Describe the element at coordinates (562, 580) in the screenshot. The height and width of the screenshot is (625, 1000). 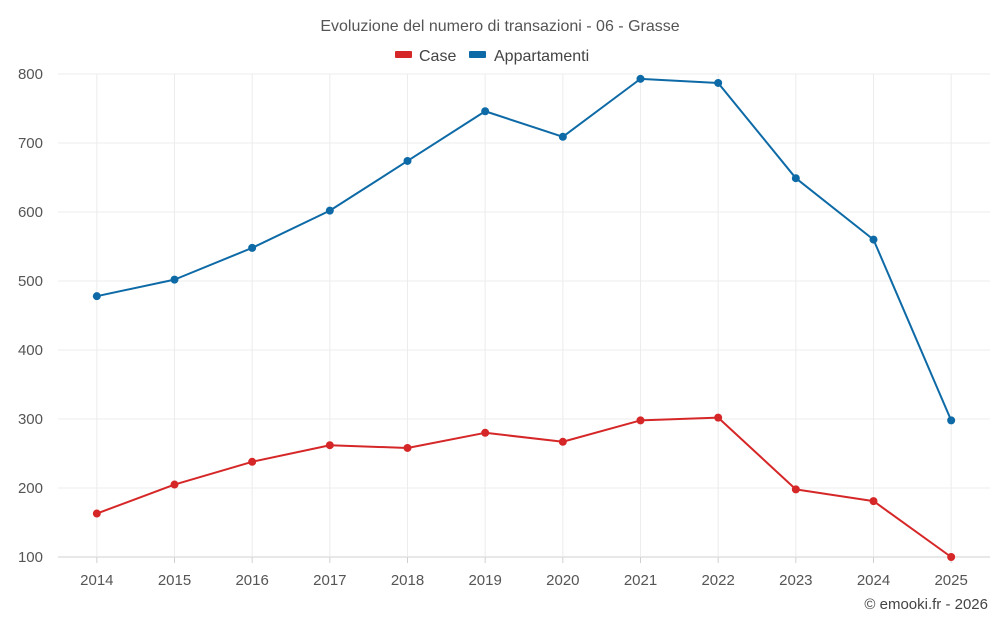
I see `x-tick-label: 2020` at that location.